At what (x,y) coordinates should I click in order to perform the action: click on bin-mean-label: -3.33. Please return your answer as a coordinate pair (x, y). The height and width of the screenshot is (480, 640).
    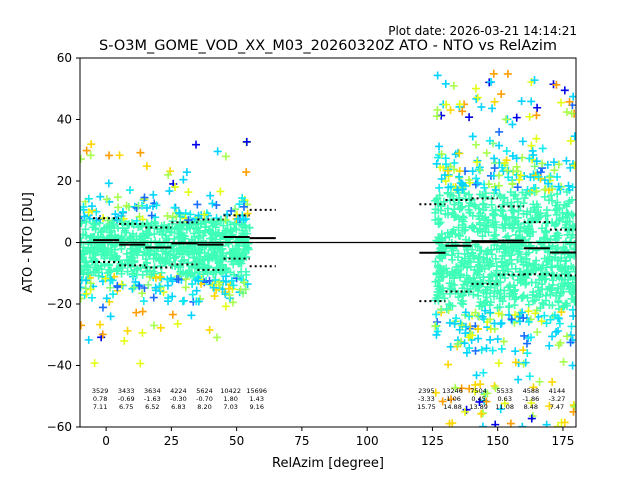
    Looking at the image, I should click on (426, 399).